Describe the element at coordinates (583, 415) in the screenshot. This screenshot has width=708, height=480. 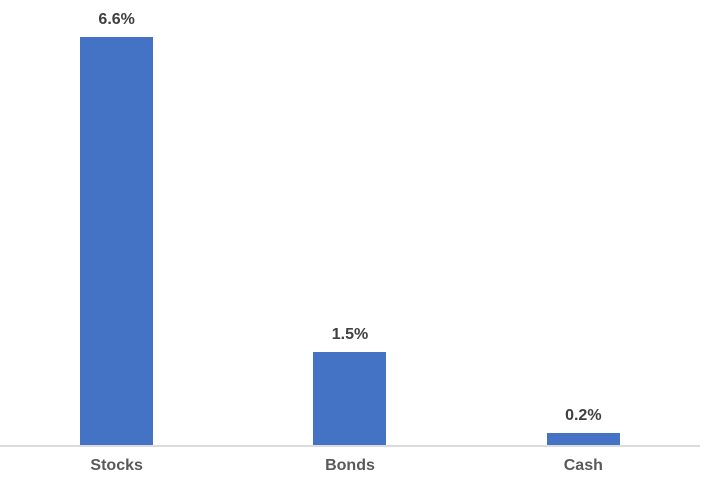
I see `data-label-cash: 0.2%` at that location.